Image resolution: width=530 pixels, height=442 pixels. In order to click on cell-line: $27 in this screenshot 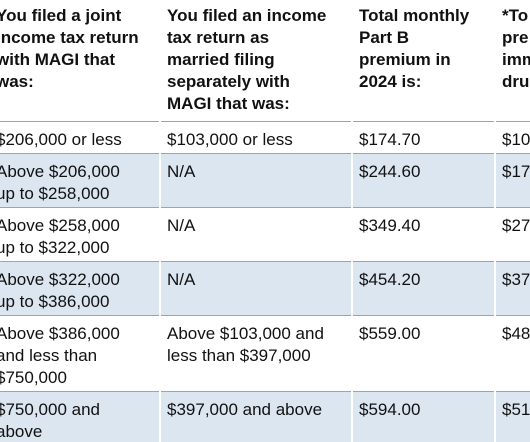, I will do `click(516, 225)`.